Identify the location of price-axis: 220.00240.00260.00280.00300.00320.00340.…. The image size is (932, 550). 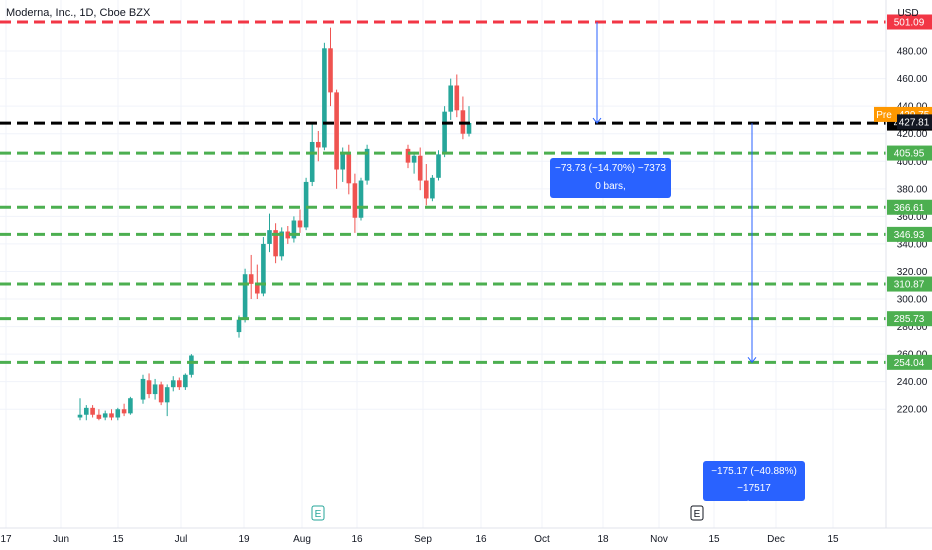
(908, 264).